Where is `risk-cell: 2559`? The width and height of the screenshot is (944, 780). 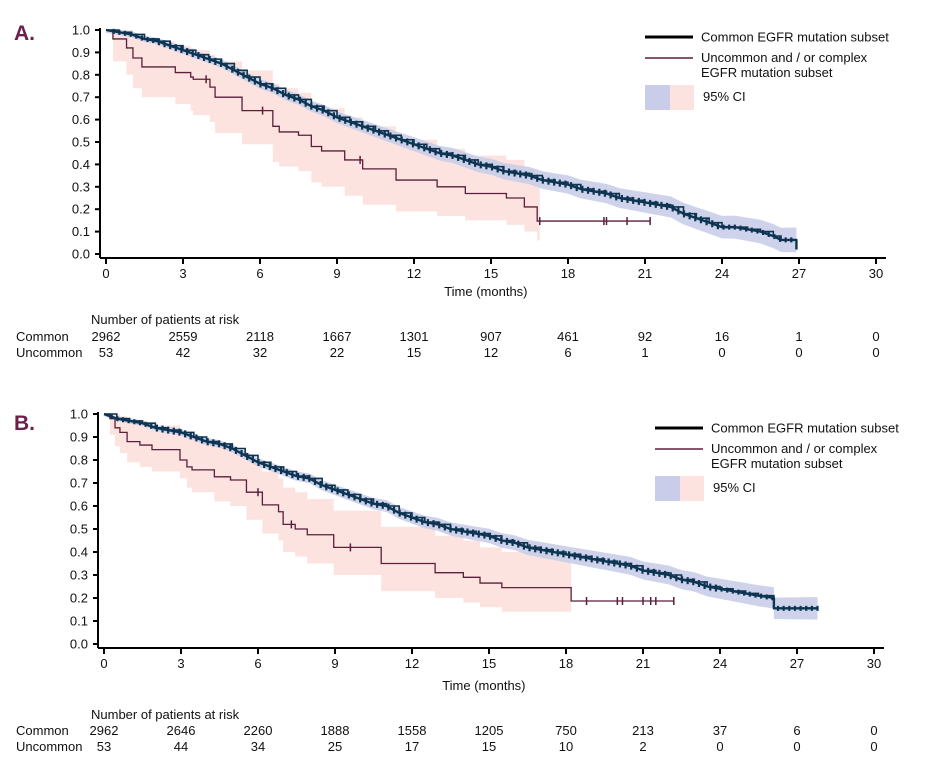 risk-cell: 2559 is located at coordinates (183, 336).